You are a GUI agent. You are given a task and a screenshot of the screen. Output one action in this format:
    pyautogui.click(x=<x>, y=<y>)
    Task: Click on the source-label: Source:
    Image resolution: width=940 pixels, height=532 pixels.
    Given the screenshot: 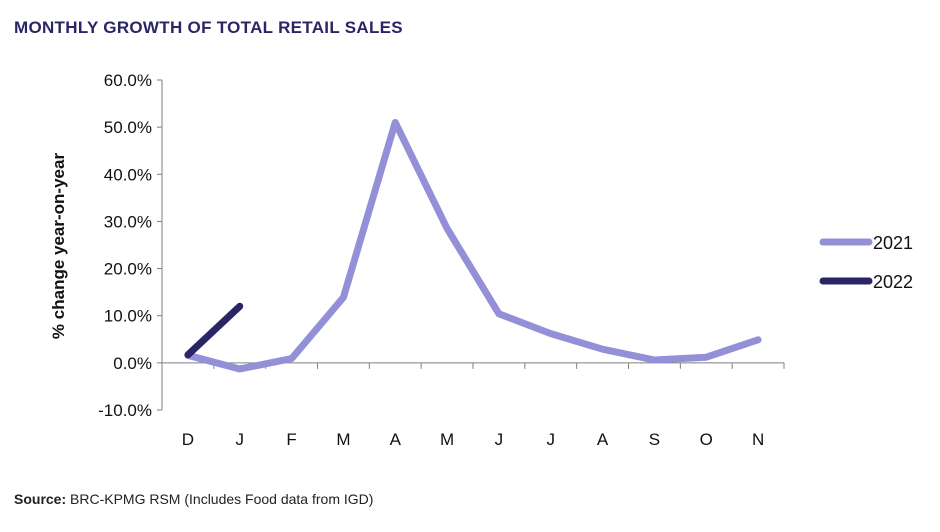 What is the action you would take?
    pyautogui.click(x=40, y=499)
    